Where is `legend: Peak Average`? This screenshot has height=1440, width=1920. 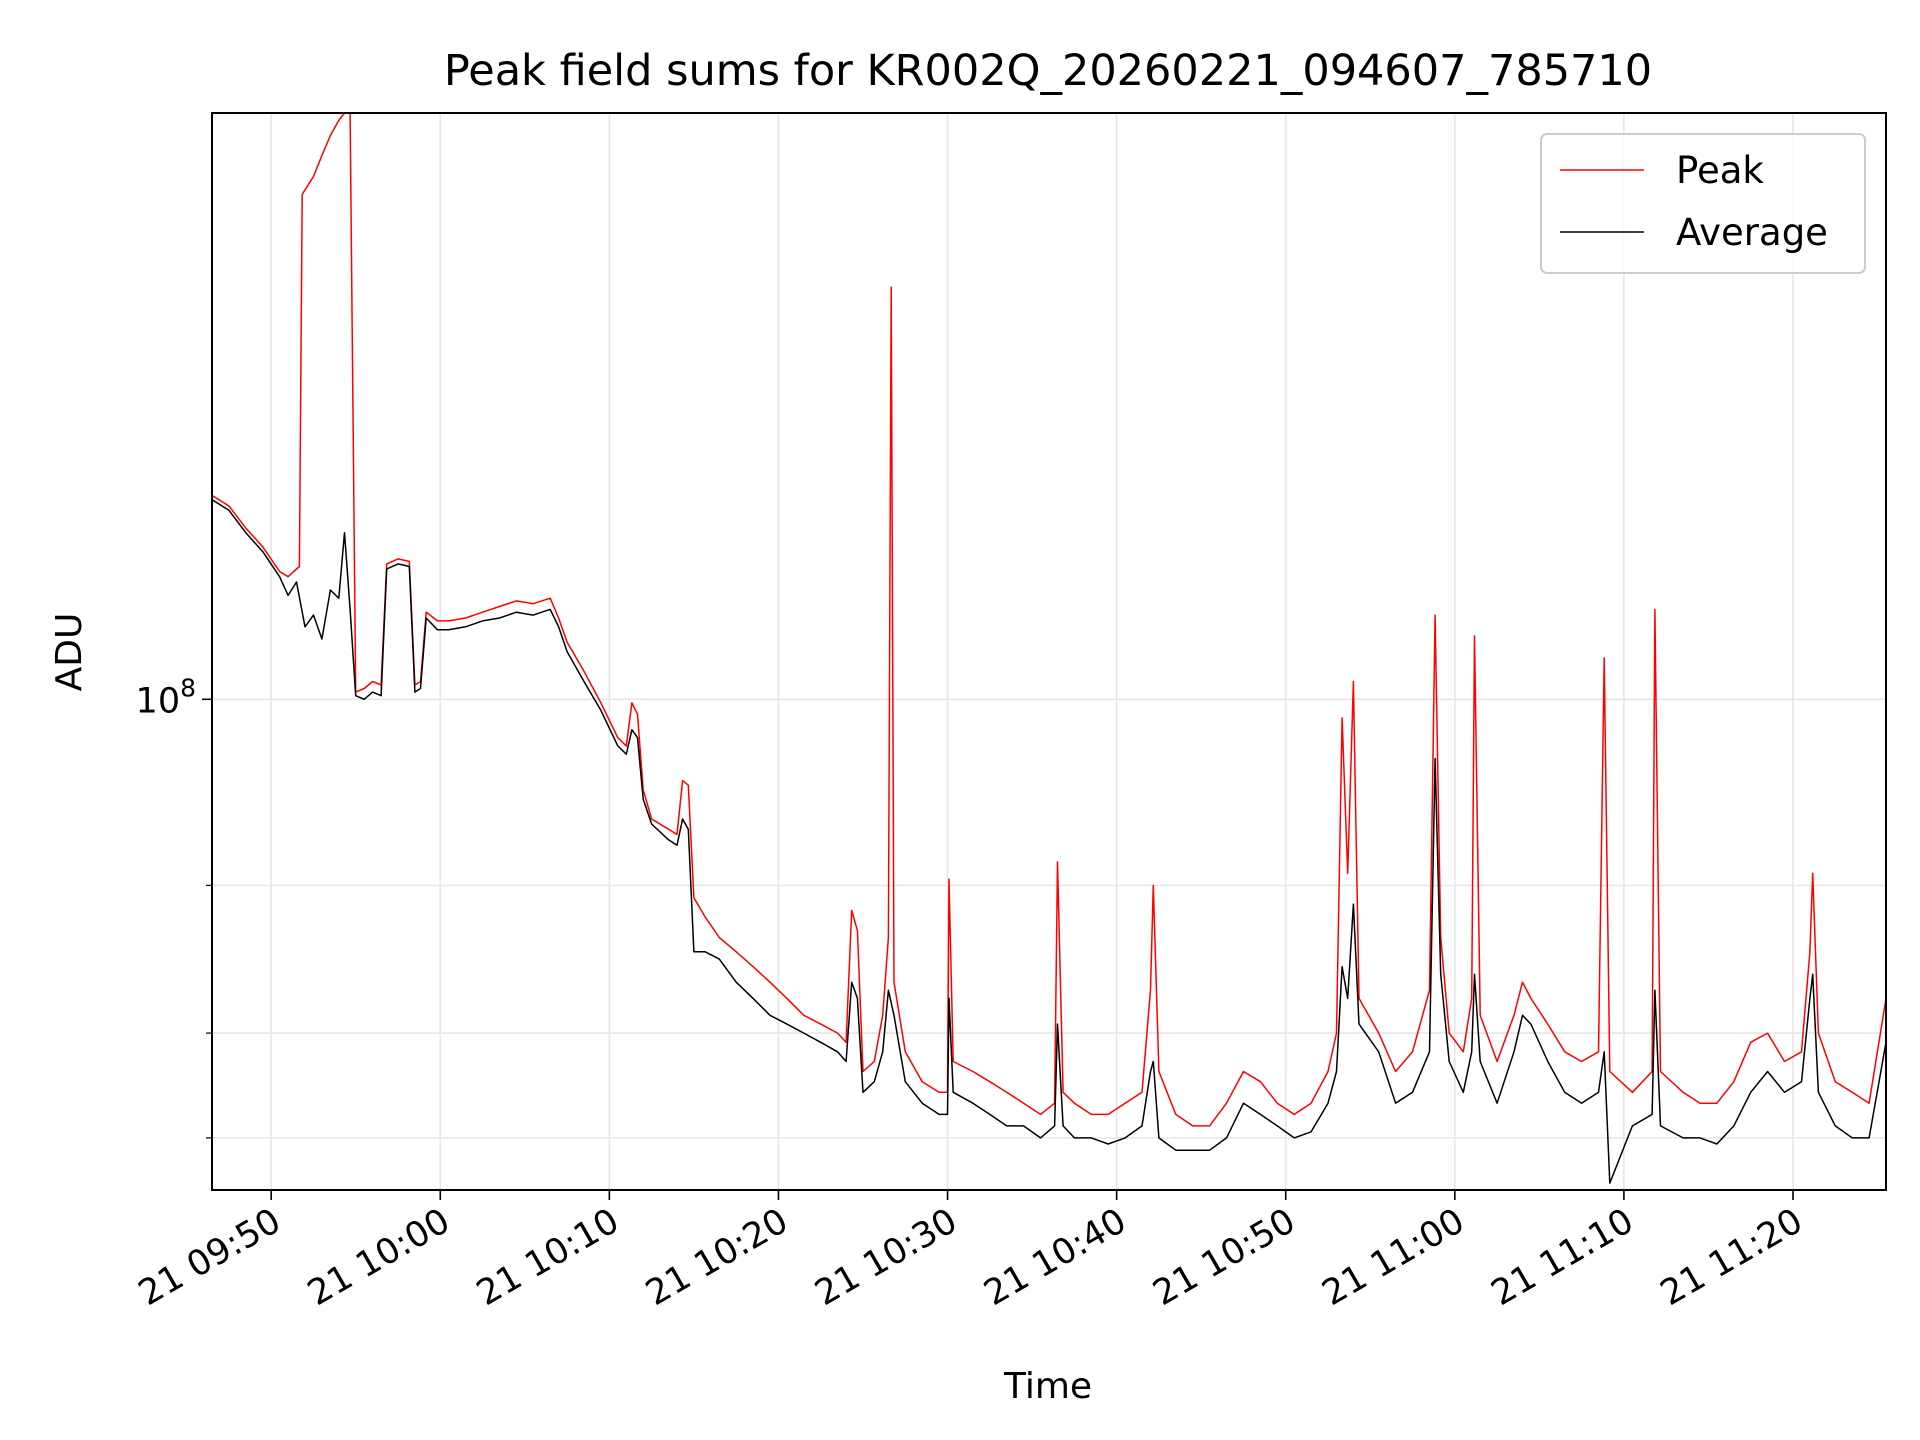
legend: Peak Average is located at coordinates (1703, 203).